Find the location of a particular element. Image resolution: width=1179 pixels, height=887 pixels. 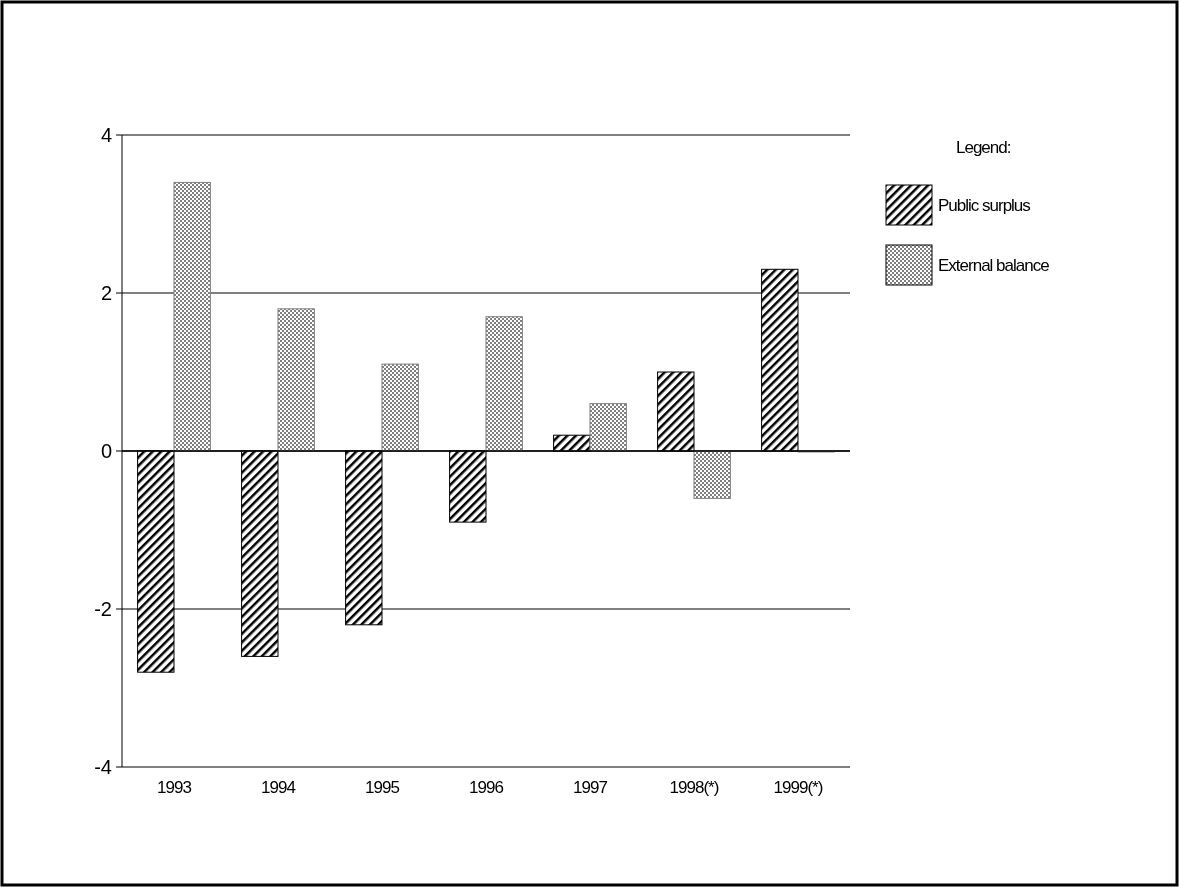

x-tick-label: 1999(*) is located at coordinates (798, 787).